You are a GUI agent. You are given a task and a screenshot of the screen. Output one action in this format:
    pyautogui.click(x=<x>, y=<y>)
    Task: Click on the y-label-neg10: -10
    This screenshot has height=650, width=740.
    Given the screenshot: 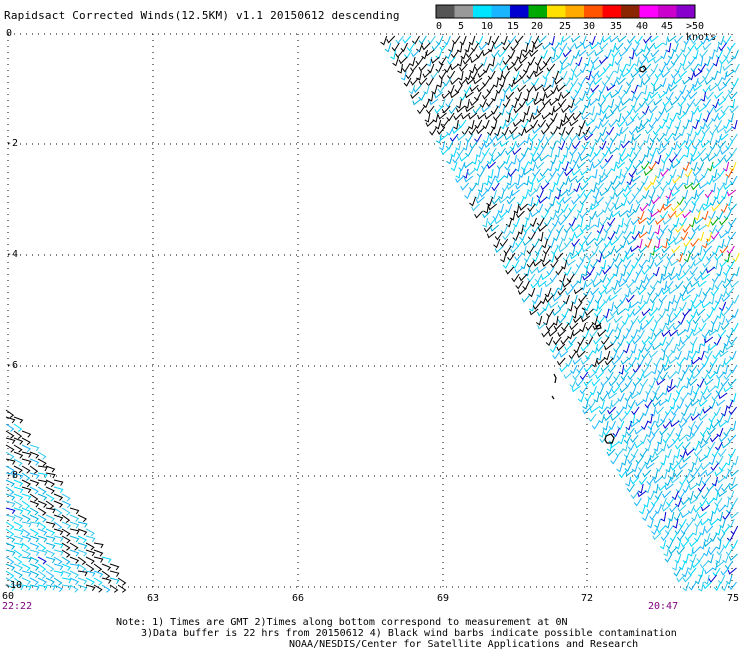 What is the action you would take?
    pyautogui.click(x=13, y=585)
    